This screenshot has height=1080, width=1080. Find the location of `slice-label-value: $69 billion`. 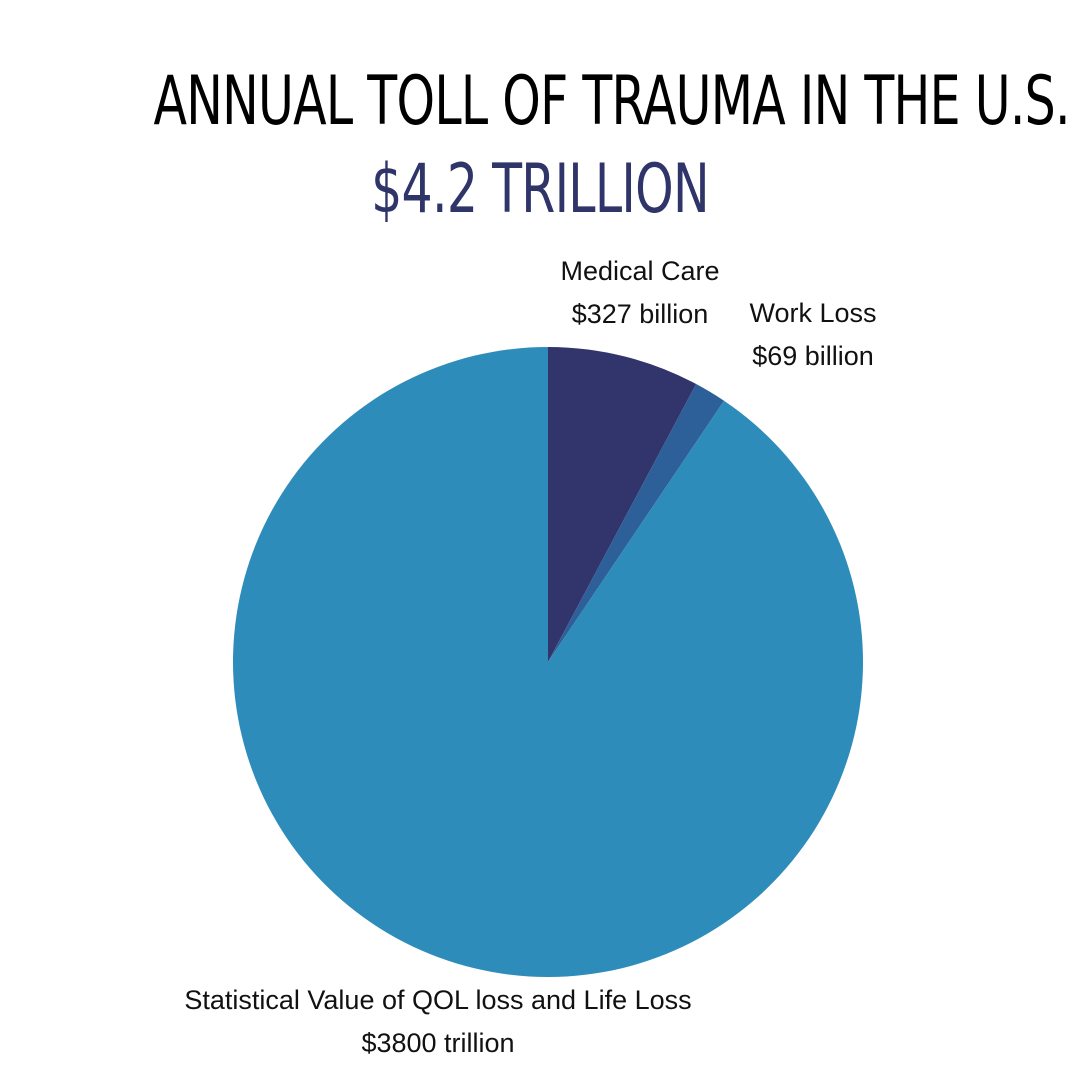

slice-label-value: $69 billion is located at coordinates (813, 356).